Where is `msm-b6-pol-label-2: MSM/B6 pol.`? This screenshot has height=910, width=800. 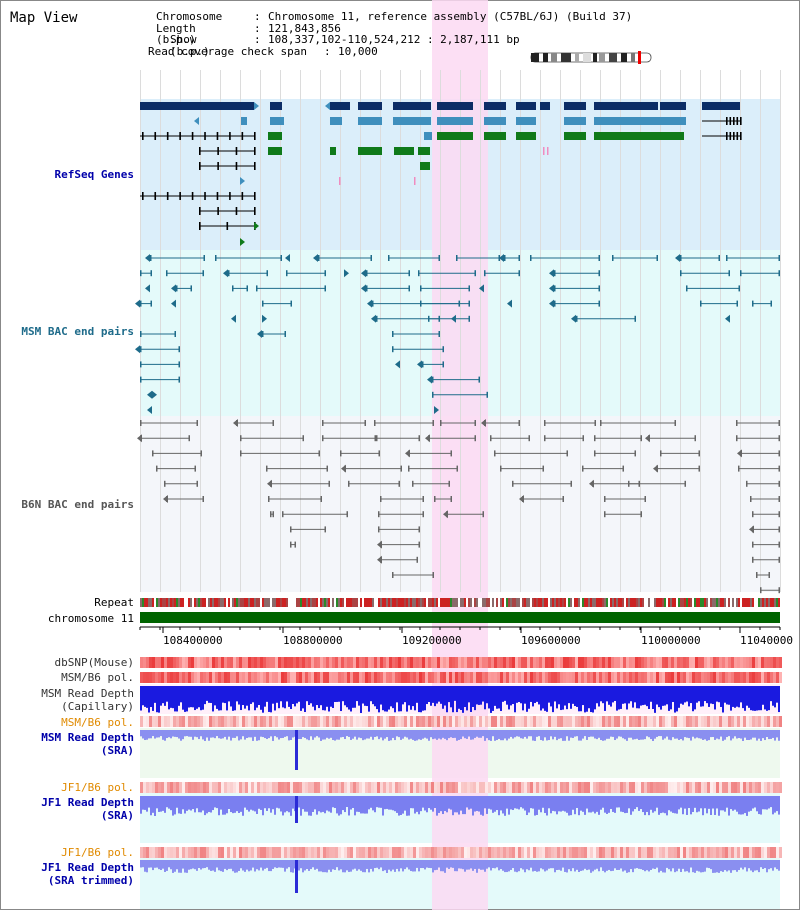
msm-b6-pol-label-2: MSM/B6 pol. is located at coordinates (97, 722).